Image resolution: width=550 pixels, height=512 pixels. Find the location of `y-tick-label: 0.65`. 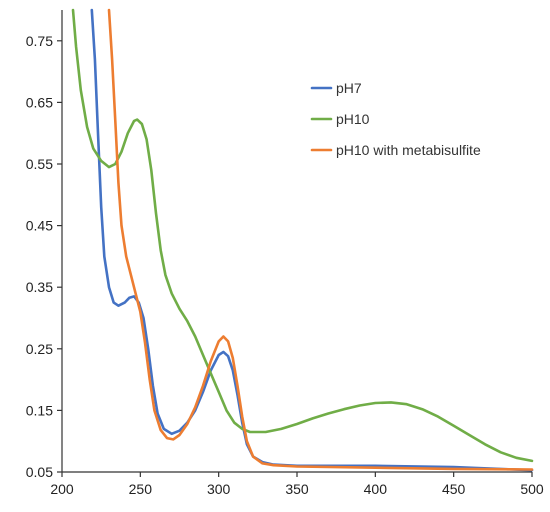

y-tick-label: 0.65 is located at coordinates (39, 102).